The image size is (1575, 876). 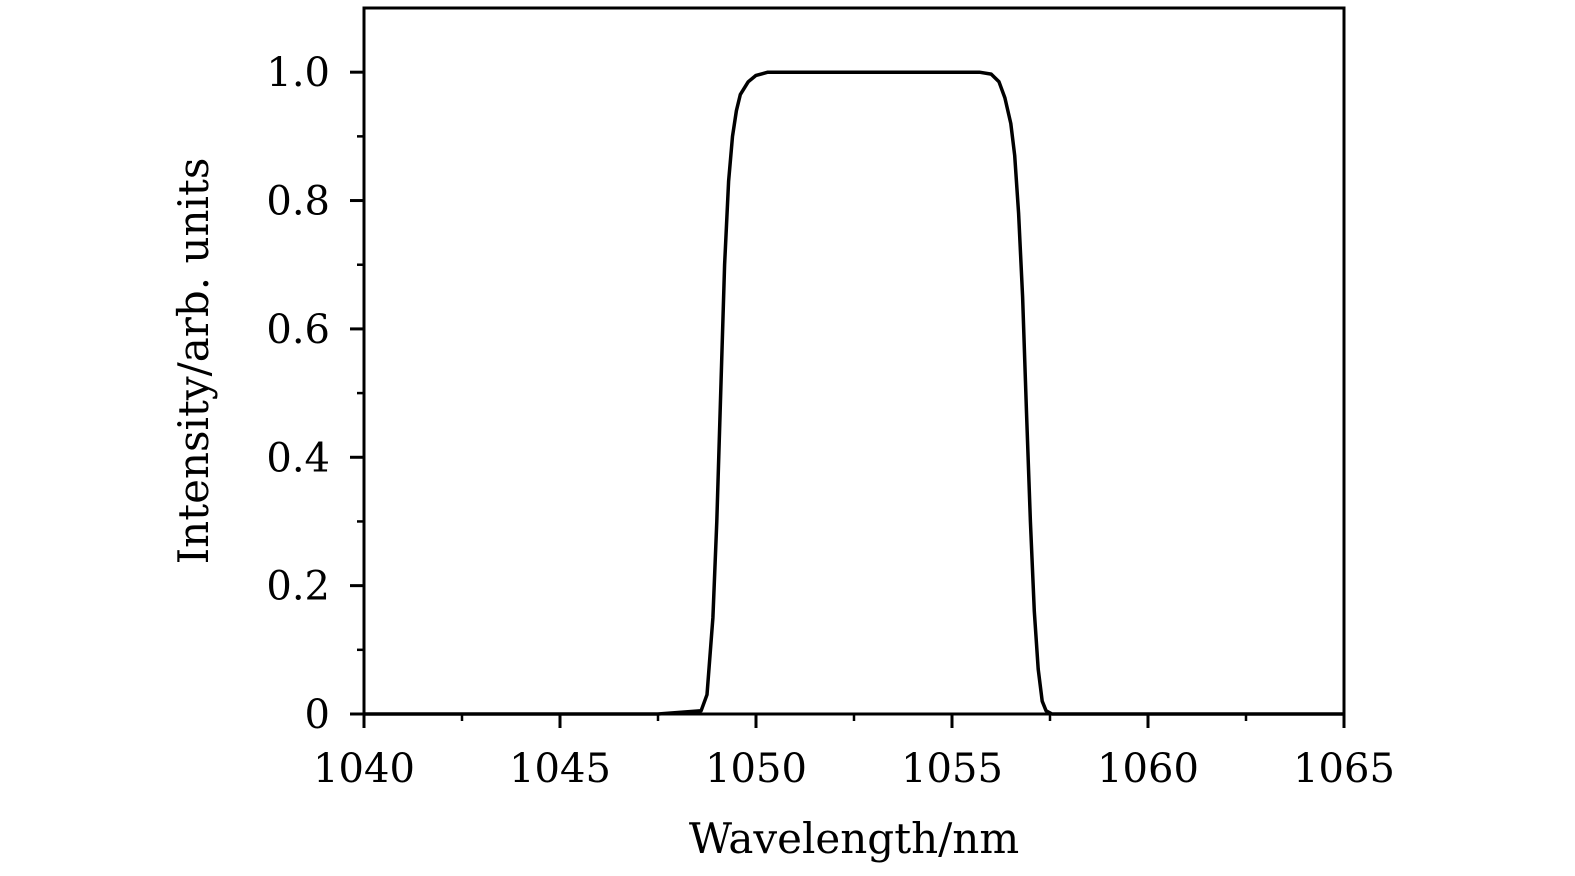 I want to click on x-tick-label: 1060, so click(x=1148, y=769).